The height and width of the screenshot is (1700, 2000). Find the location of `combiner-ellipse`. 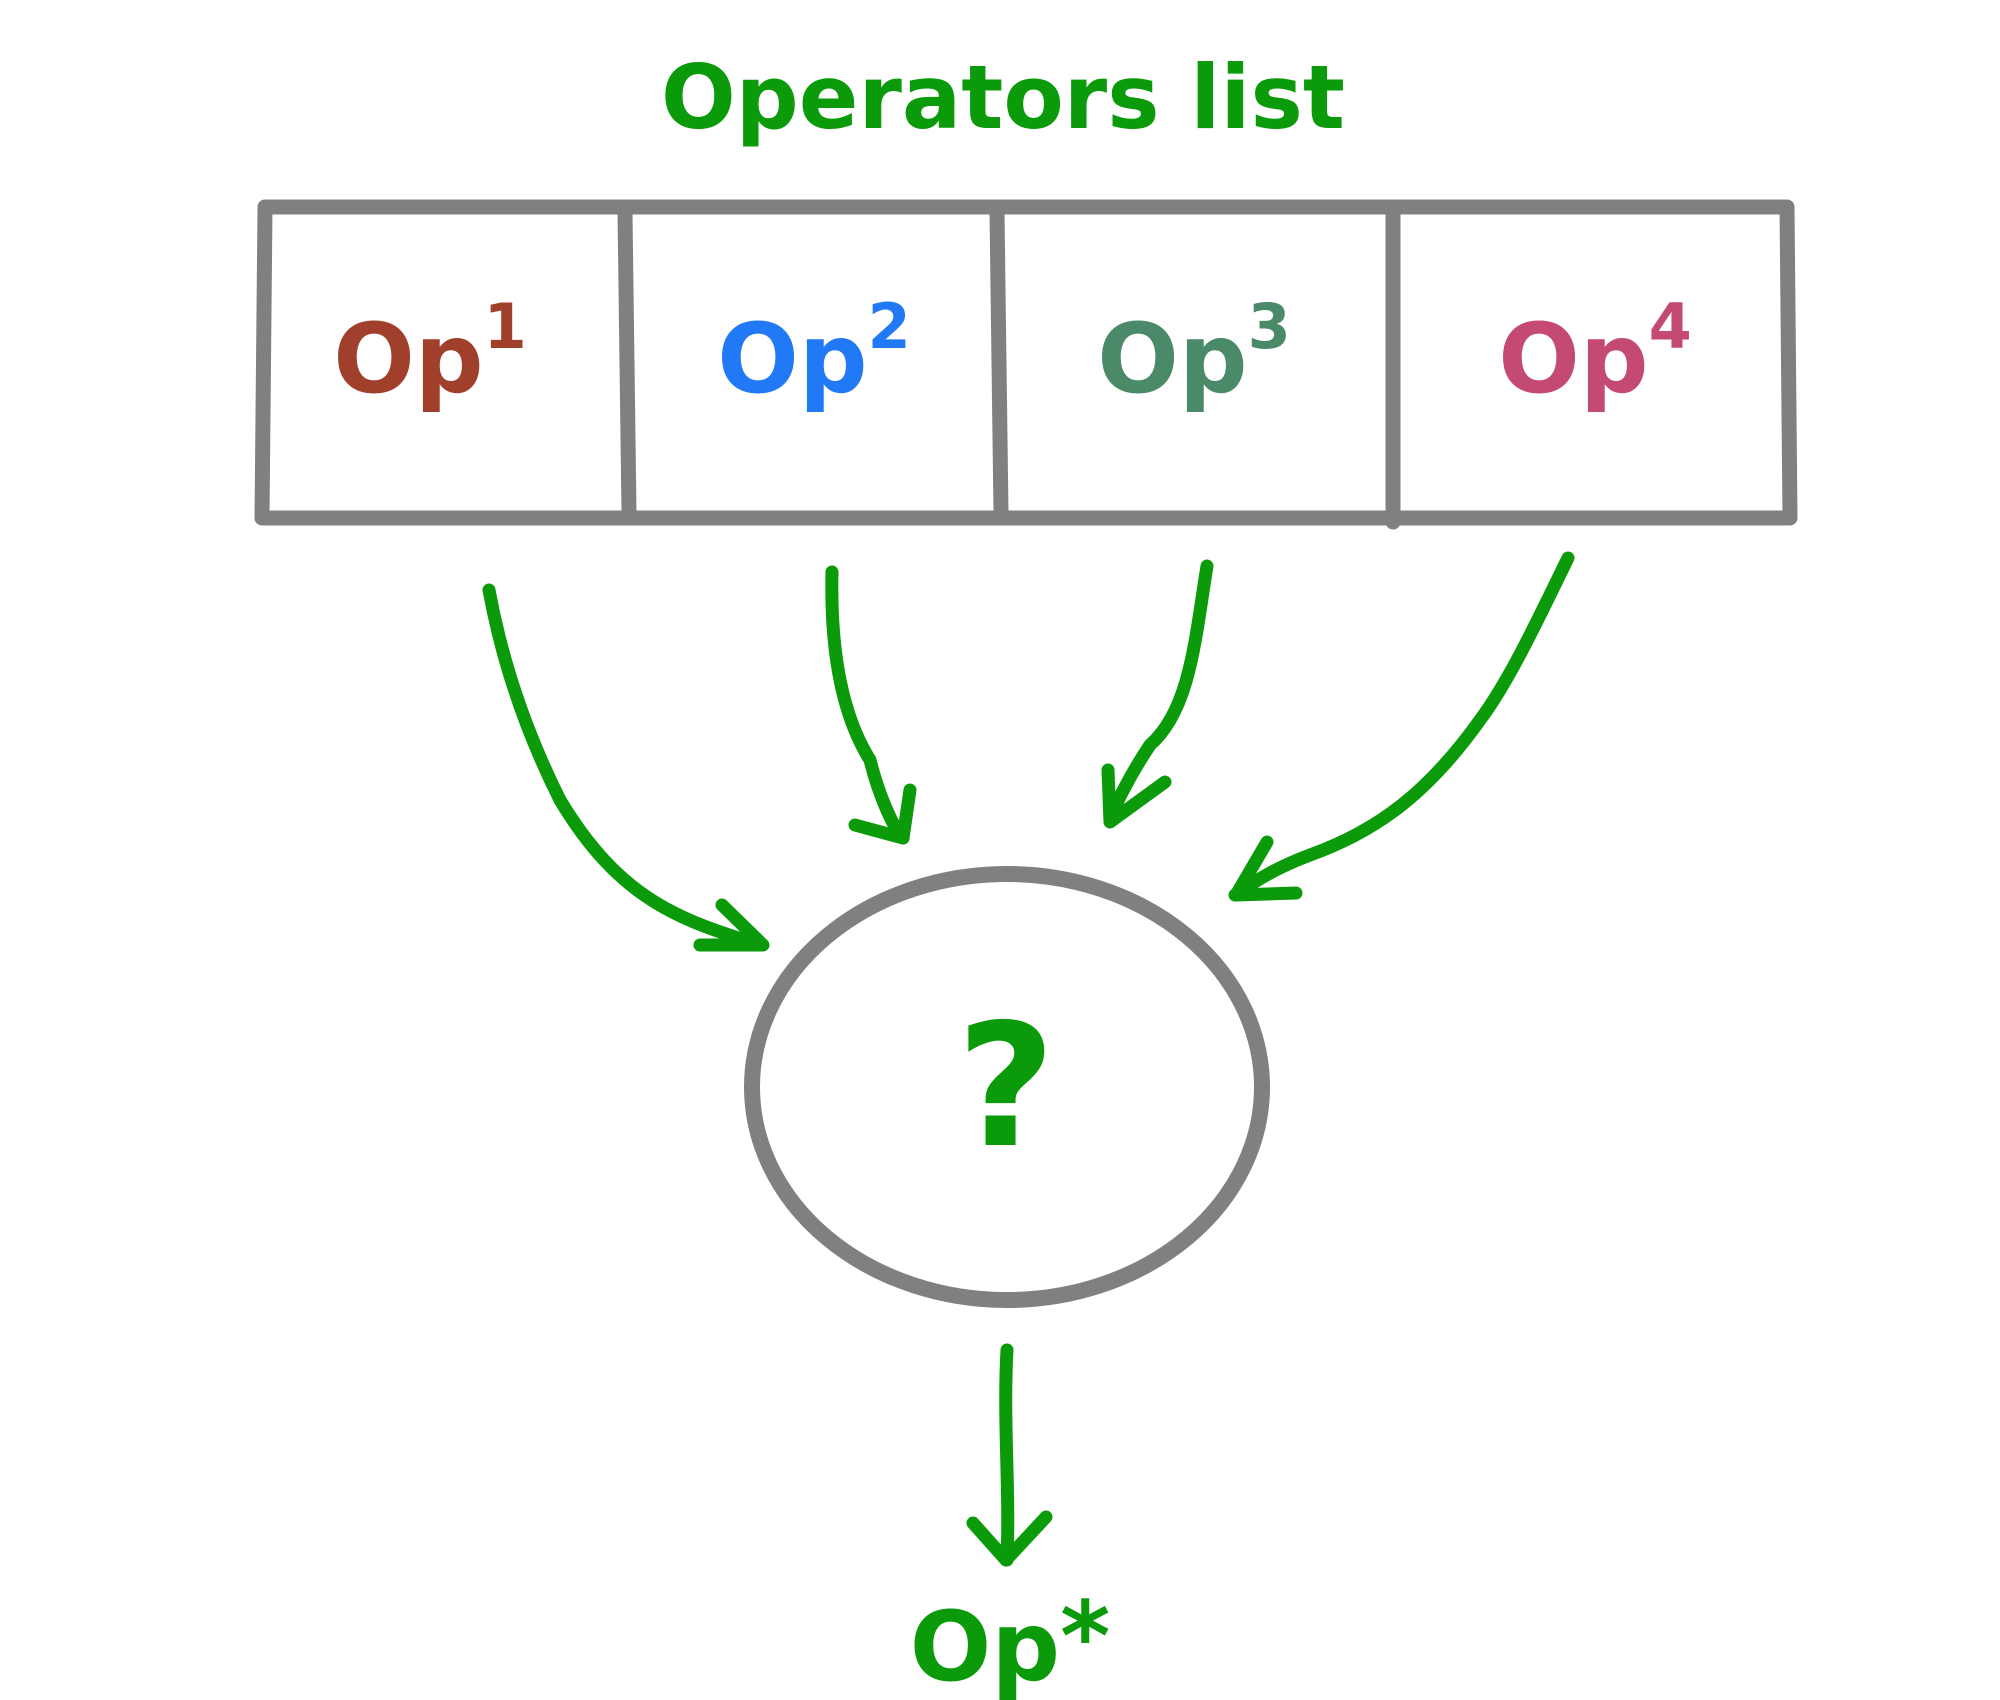

combiner-ellipse is located at coordinates (1007, 1087).